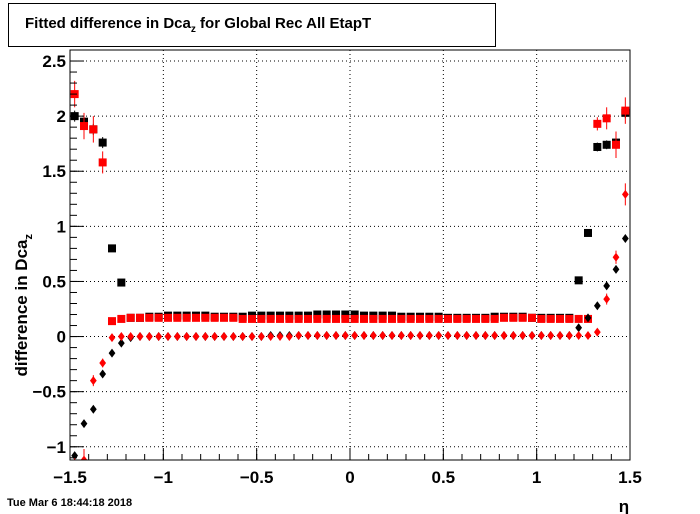  I want to click on y-tick-label: −1, so click(56, 447).